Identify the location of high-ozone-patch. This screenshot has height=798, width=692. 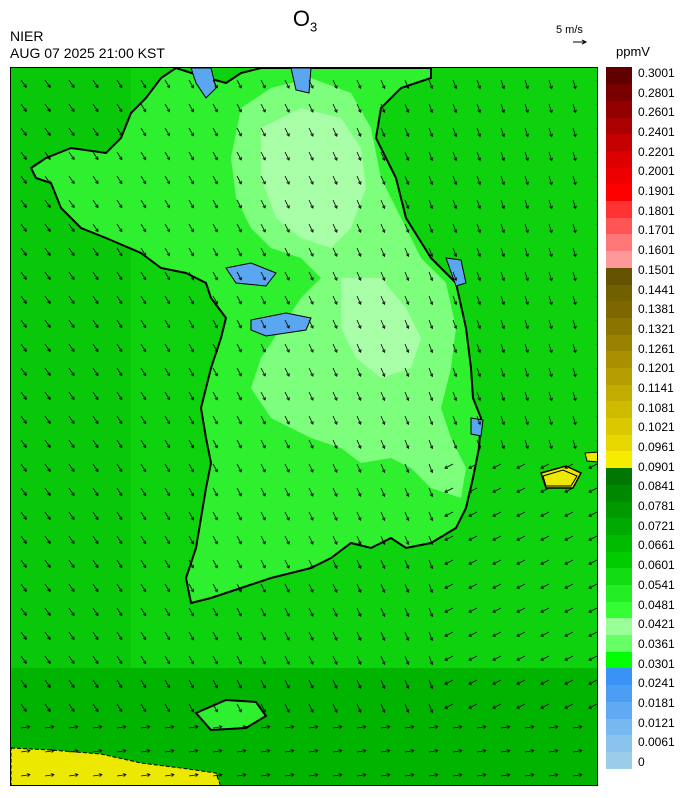
(560, 478).